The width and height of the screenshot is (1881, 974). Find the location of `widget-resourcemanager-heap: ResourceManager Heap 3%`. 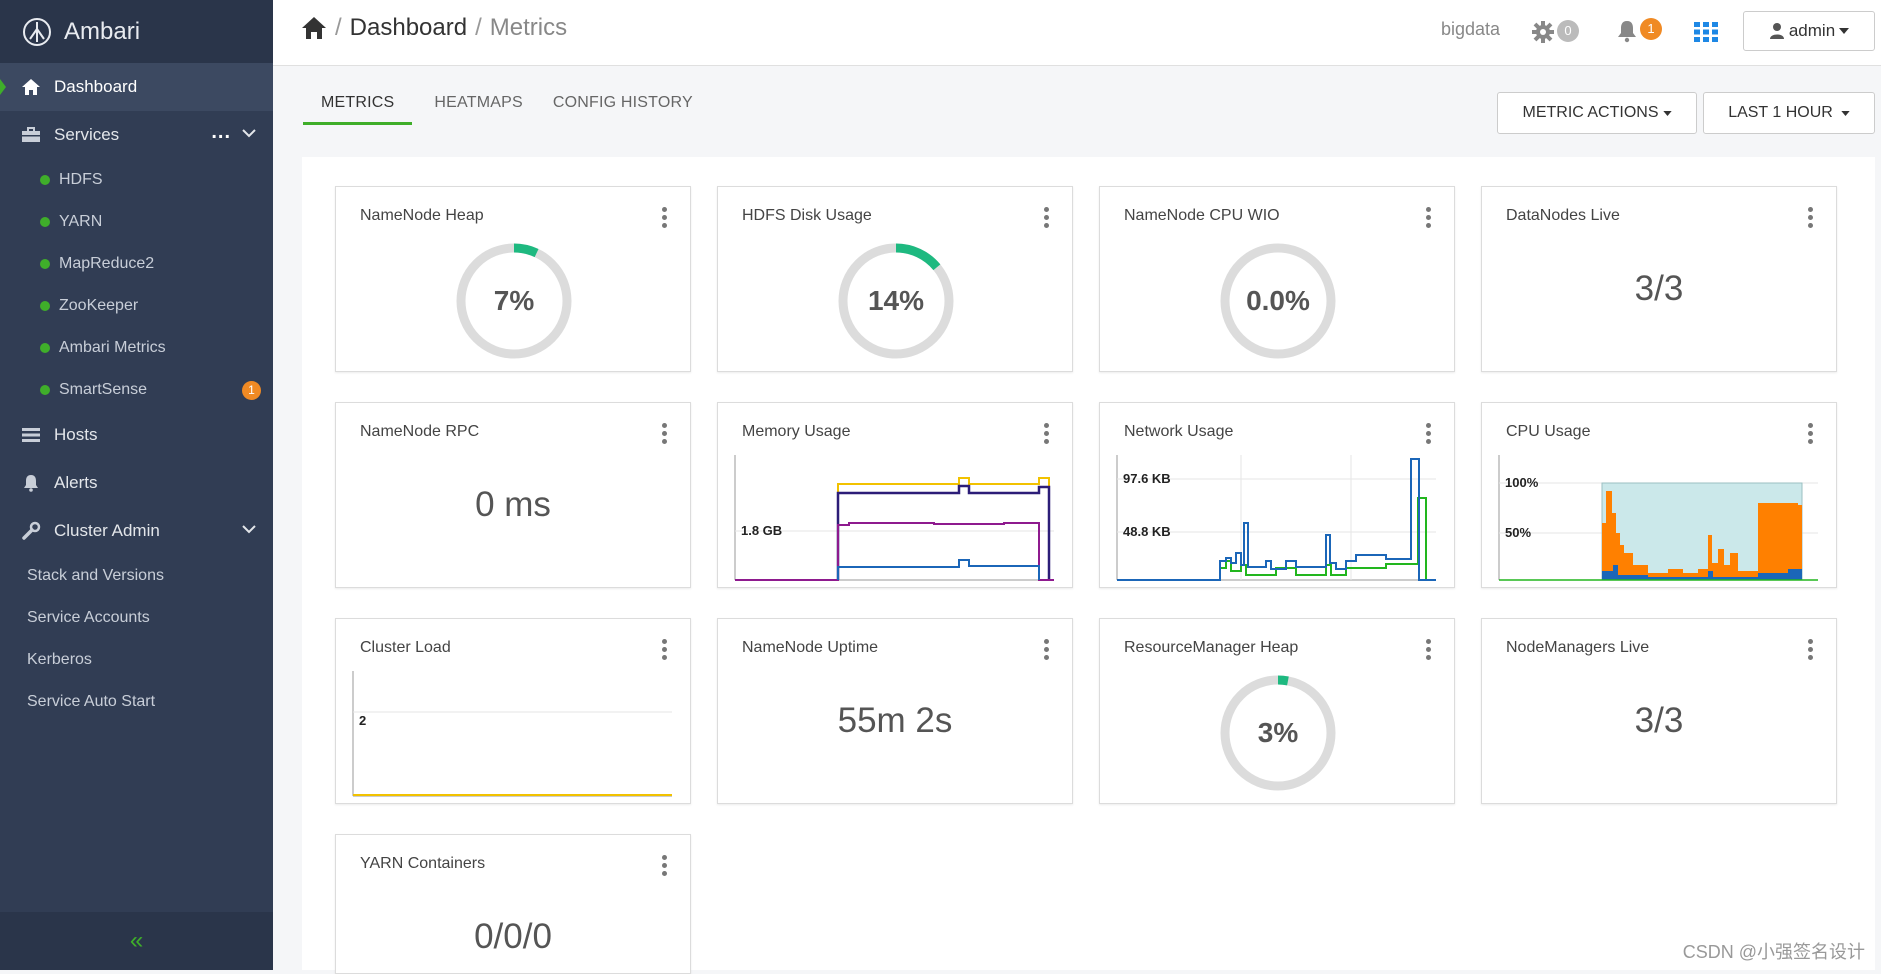

widget-resourcemanager-heap: ResourceManager Heap 3% is located at coordinates (1277, 711).